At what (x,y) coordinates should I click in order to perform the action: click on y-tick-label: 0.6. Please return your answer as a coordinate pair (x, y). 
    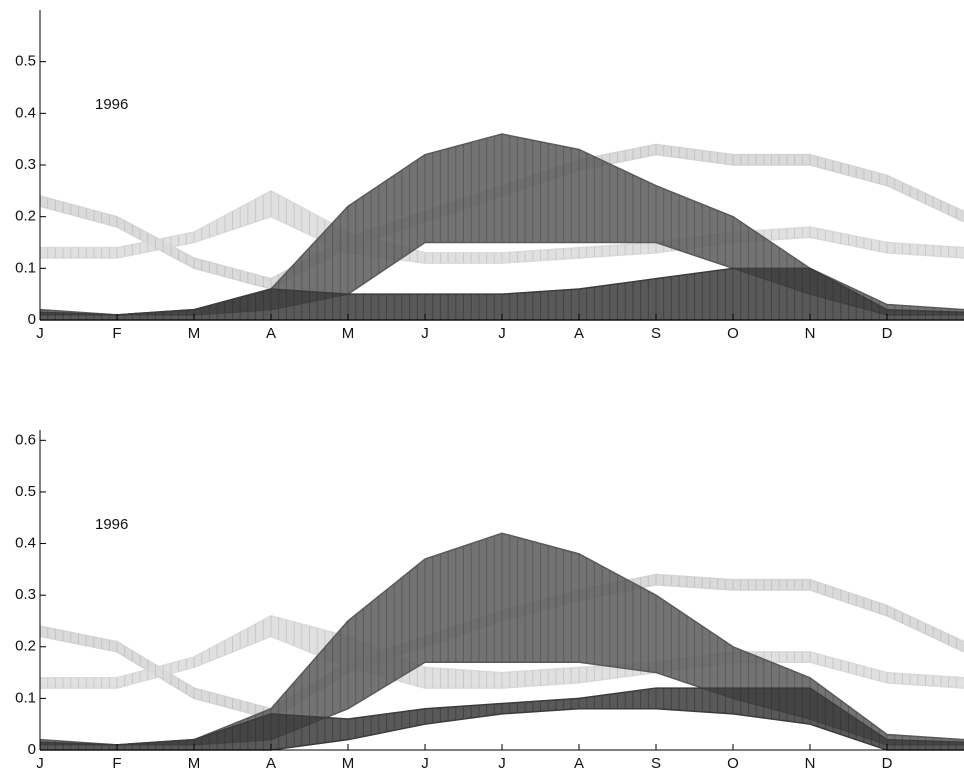
    Looking at the image, I should click on (25, 439).